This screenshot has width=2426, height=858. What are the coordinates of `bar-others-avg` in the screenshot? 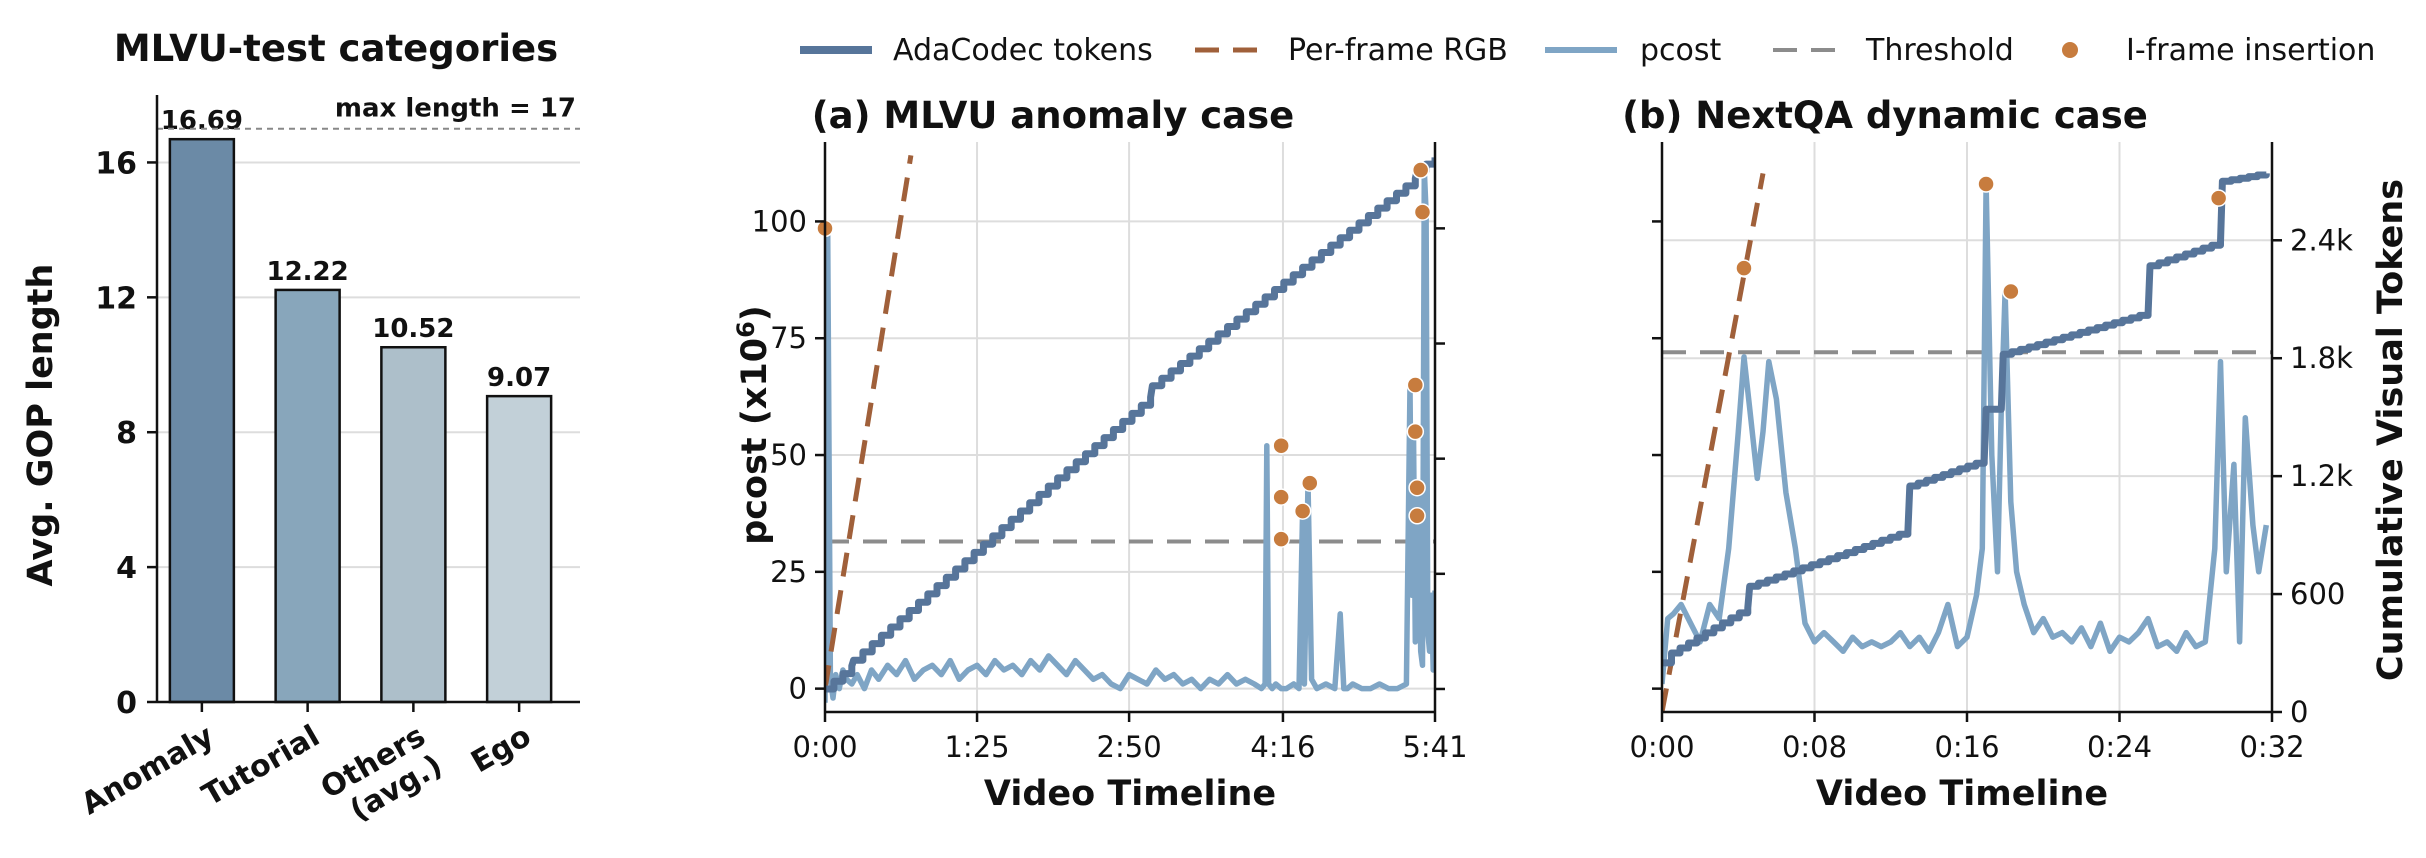 It's located at (413, 524).